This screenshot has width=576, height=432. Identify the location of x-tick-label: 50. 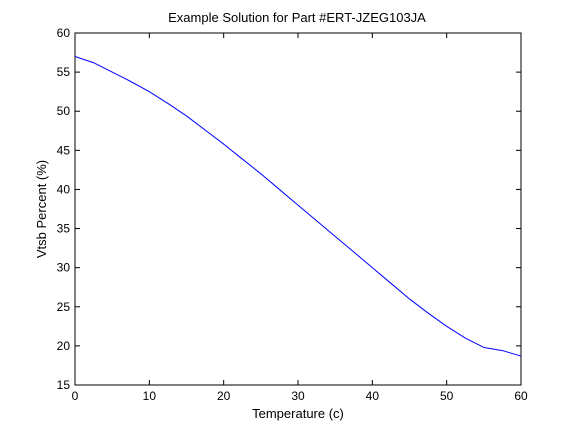
(447, 396).